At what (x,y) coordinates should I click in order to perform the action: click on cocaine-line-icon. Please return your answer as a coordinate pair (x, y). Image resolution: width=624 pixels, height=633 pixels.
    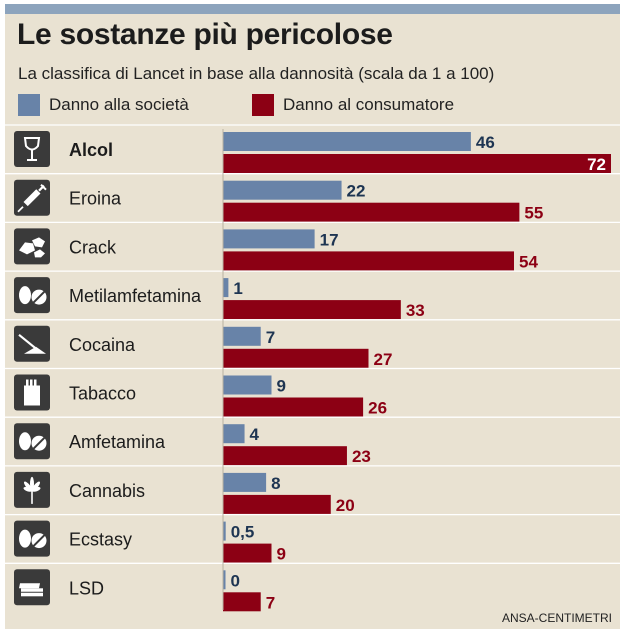
    Looking at the image, I should click on (32, 343).